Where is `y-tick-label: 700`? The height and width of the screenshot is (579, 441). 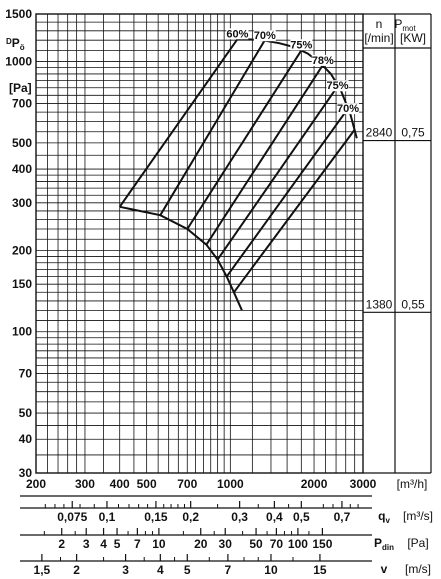
y-tick-label: 700 is located at coordinates (22, 103).